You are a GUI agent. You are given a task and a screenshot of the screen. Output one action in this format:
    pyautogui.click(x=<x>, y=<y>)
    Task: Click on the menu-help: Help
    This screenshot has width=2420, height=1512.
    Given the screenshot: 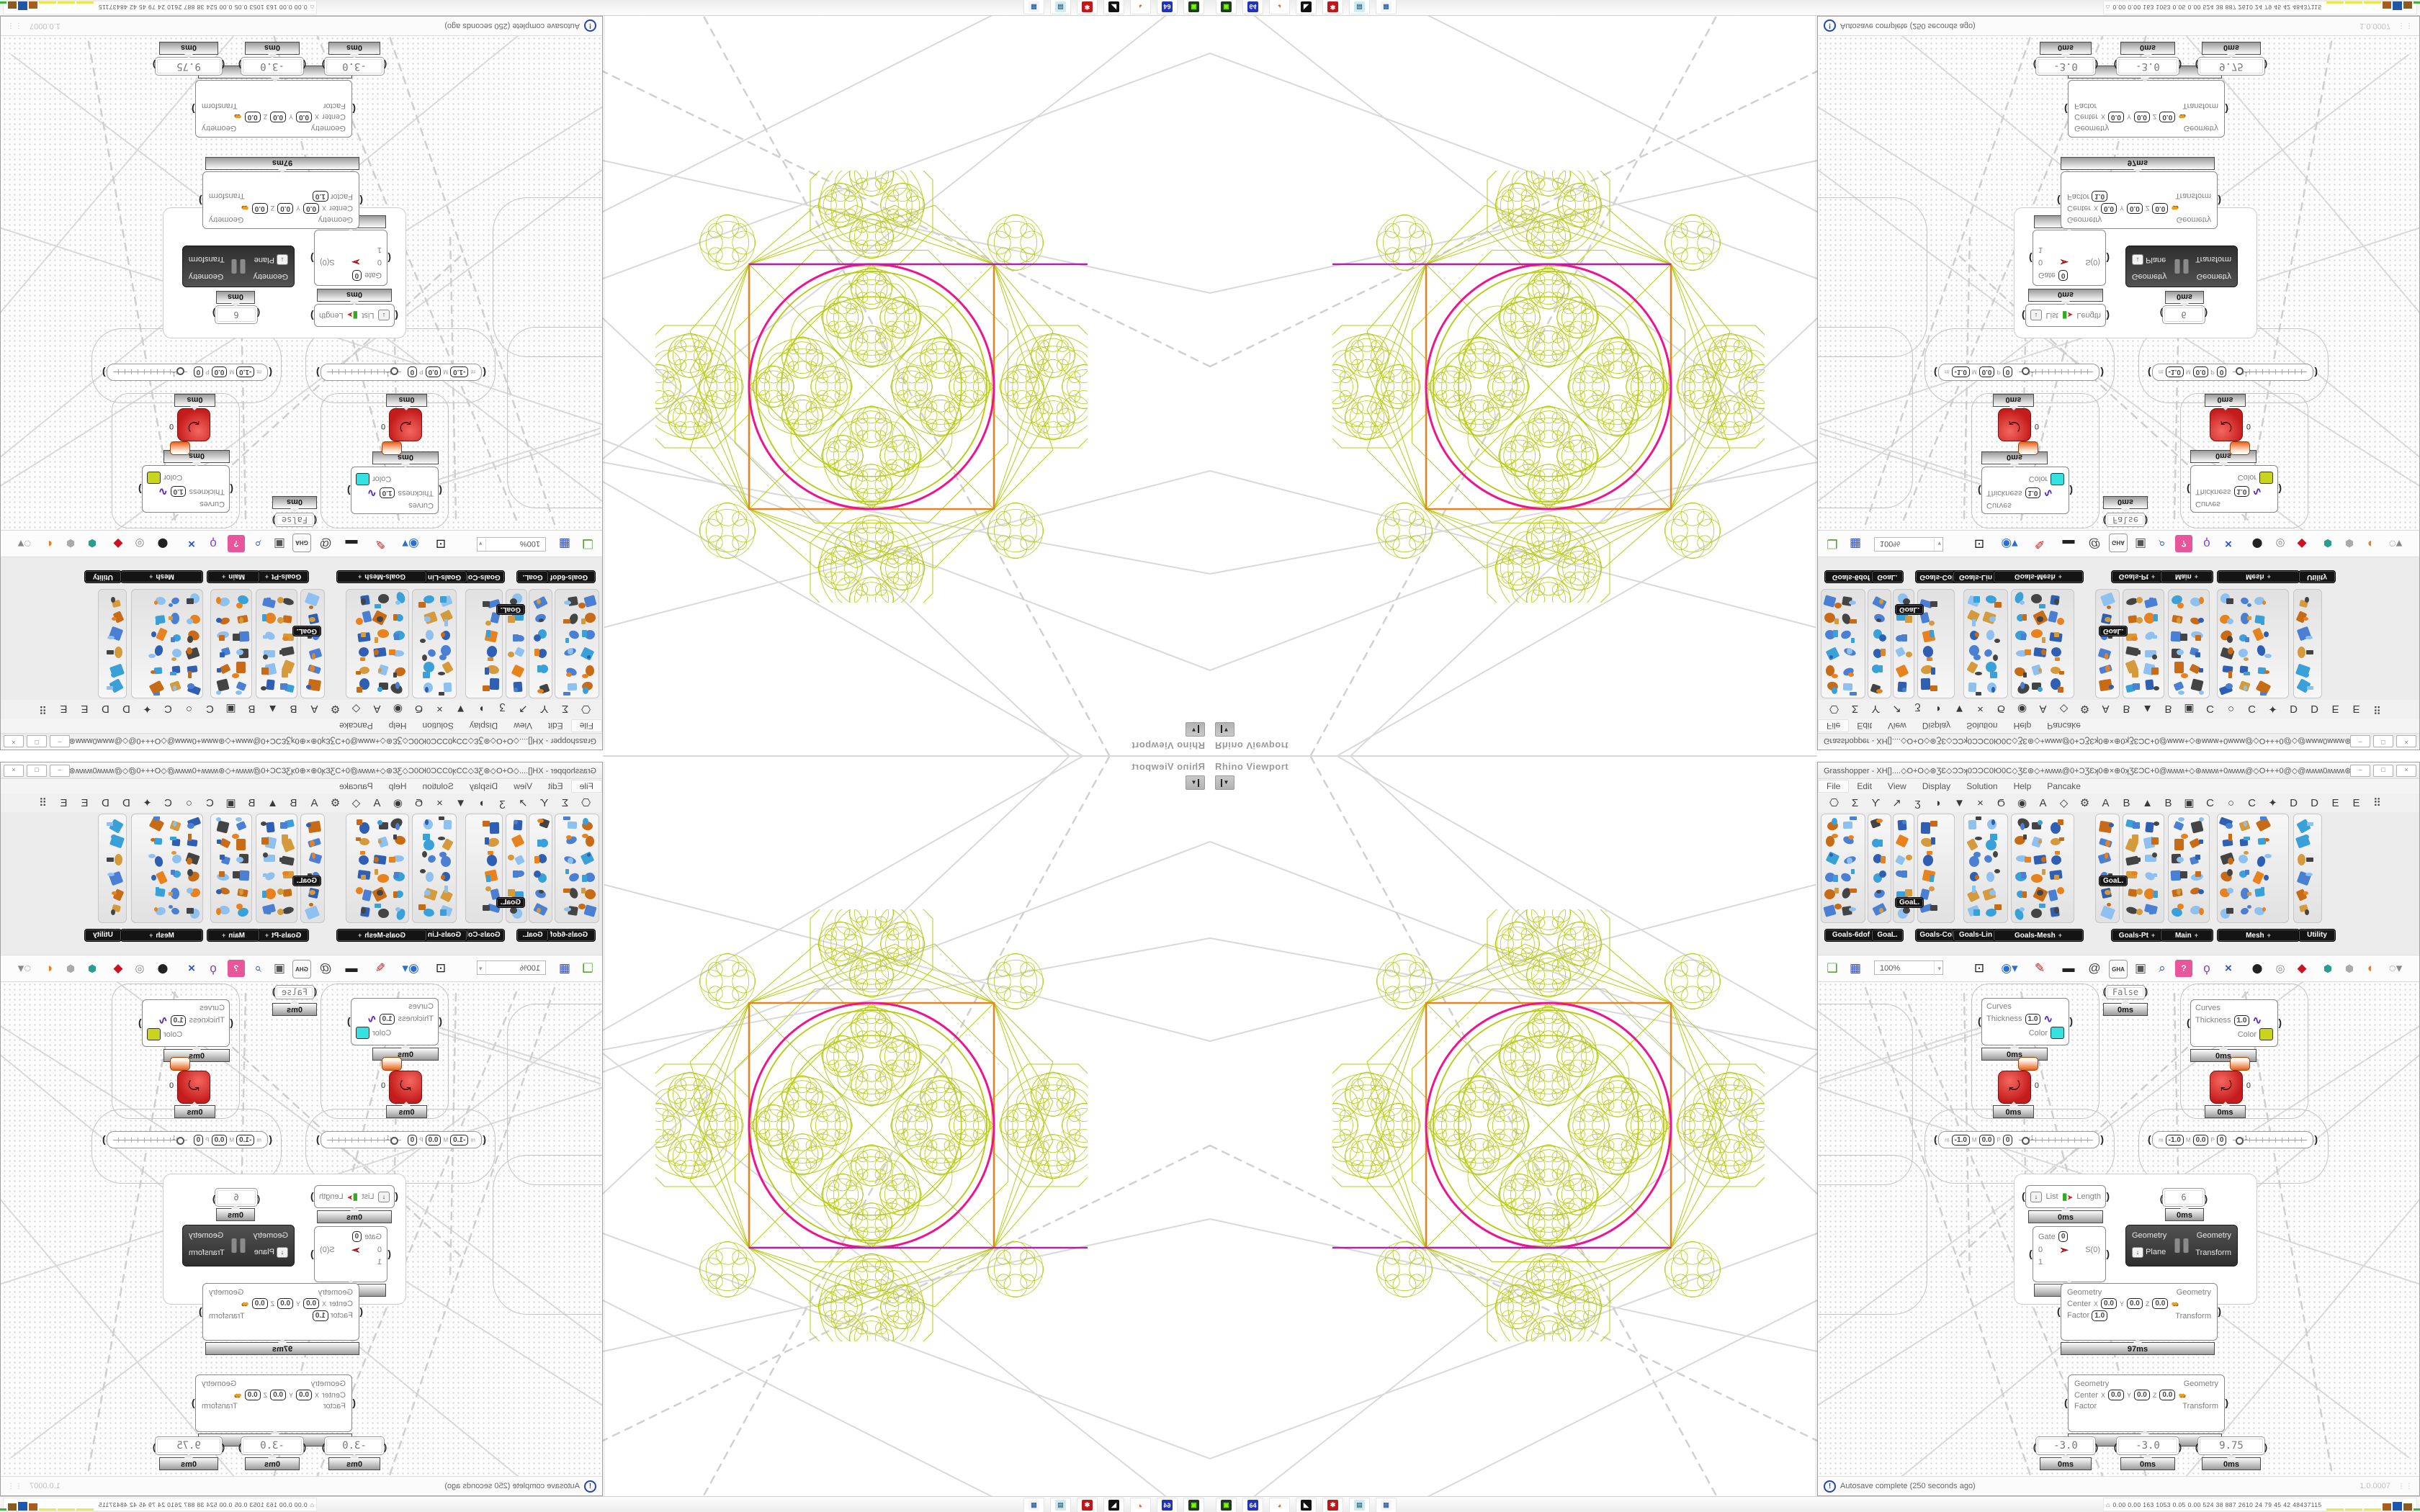 What is the action you would take?
    pyautogui.click(x=2022, y=726)
    